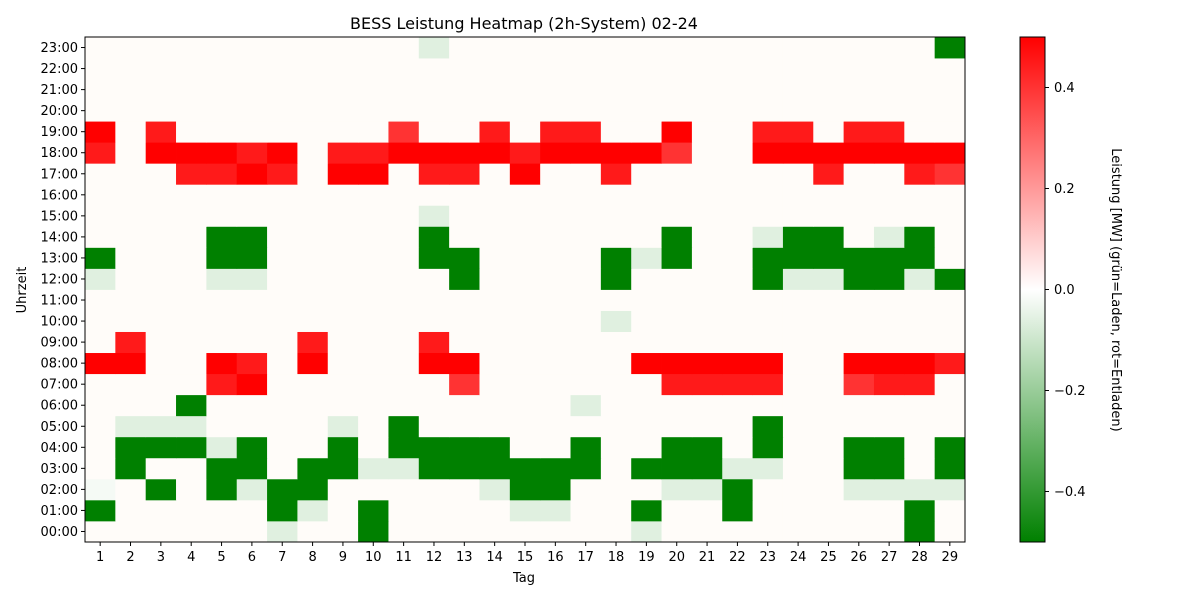 This screenshot has width=1200, height=600. I want to click on x-tick-label: 28, so click(919, 557).